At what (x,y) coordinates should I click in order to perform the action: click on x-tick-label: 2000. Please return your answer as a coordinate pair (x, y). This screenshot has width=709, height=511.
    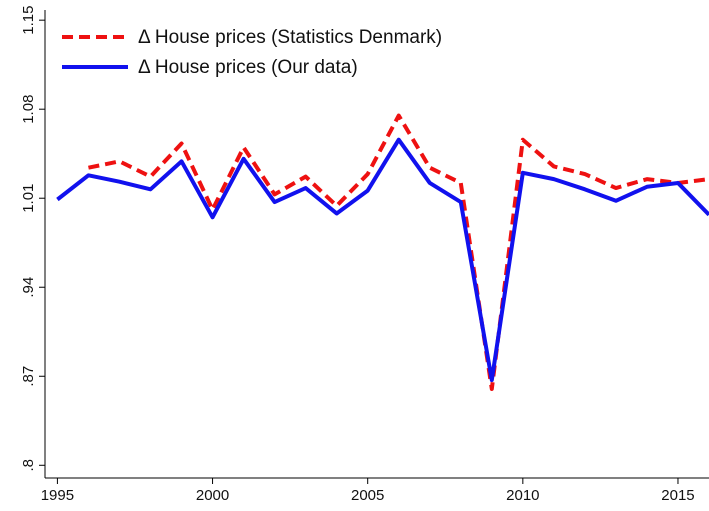
    Looking at the image, I should click on (212, 495).